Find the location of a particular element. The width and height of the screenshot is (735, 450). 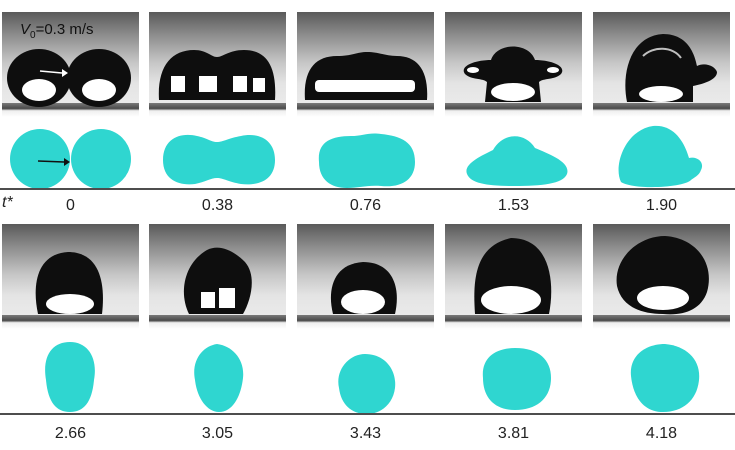

photo-frame-t343 is located at coordinates (365, 276).